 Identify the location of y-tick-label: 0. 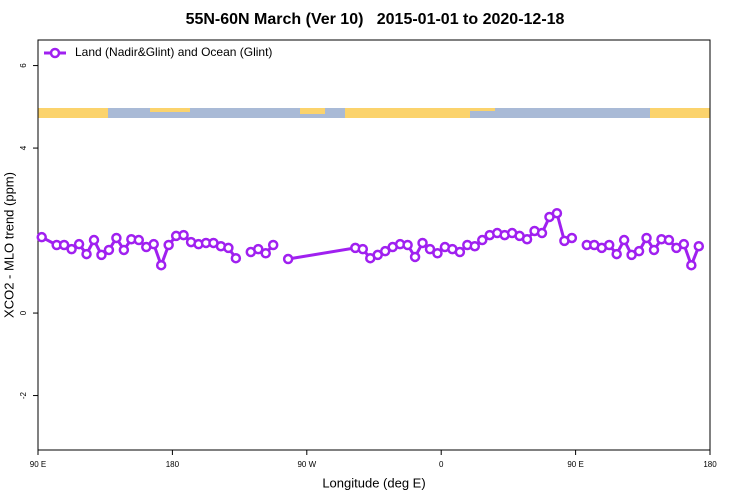
(23, 312).